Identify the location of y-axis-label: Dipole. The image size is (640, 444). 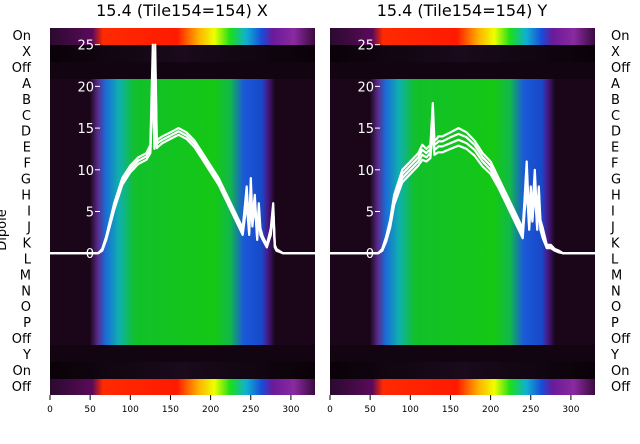
(5, 229).